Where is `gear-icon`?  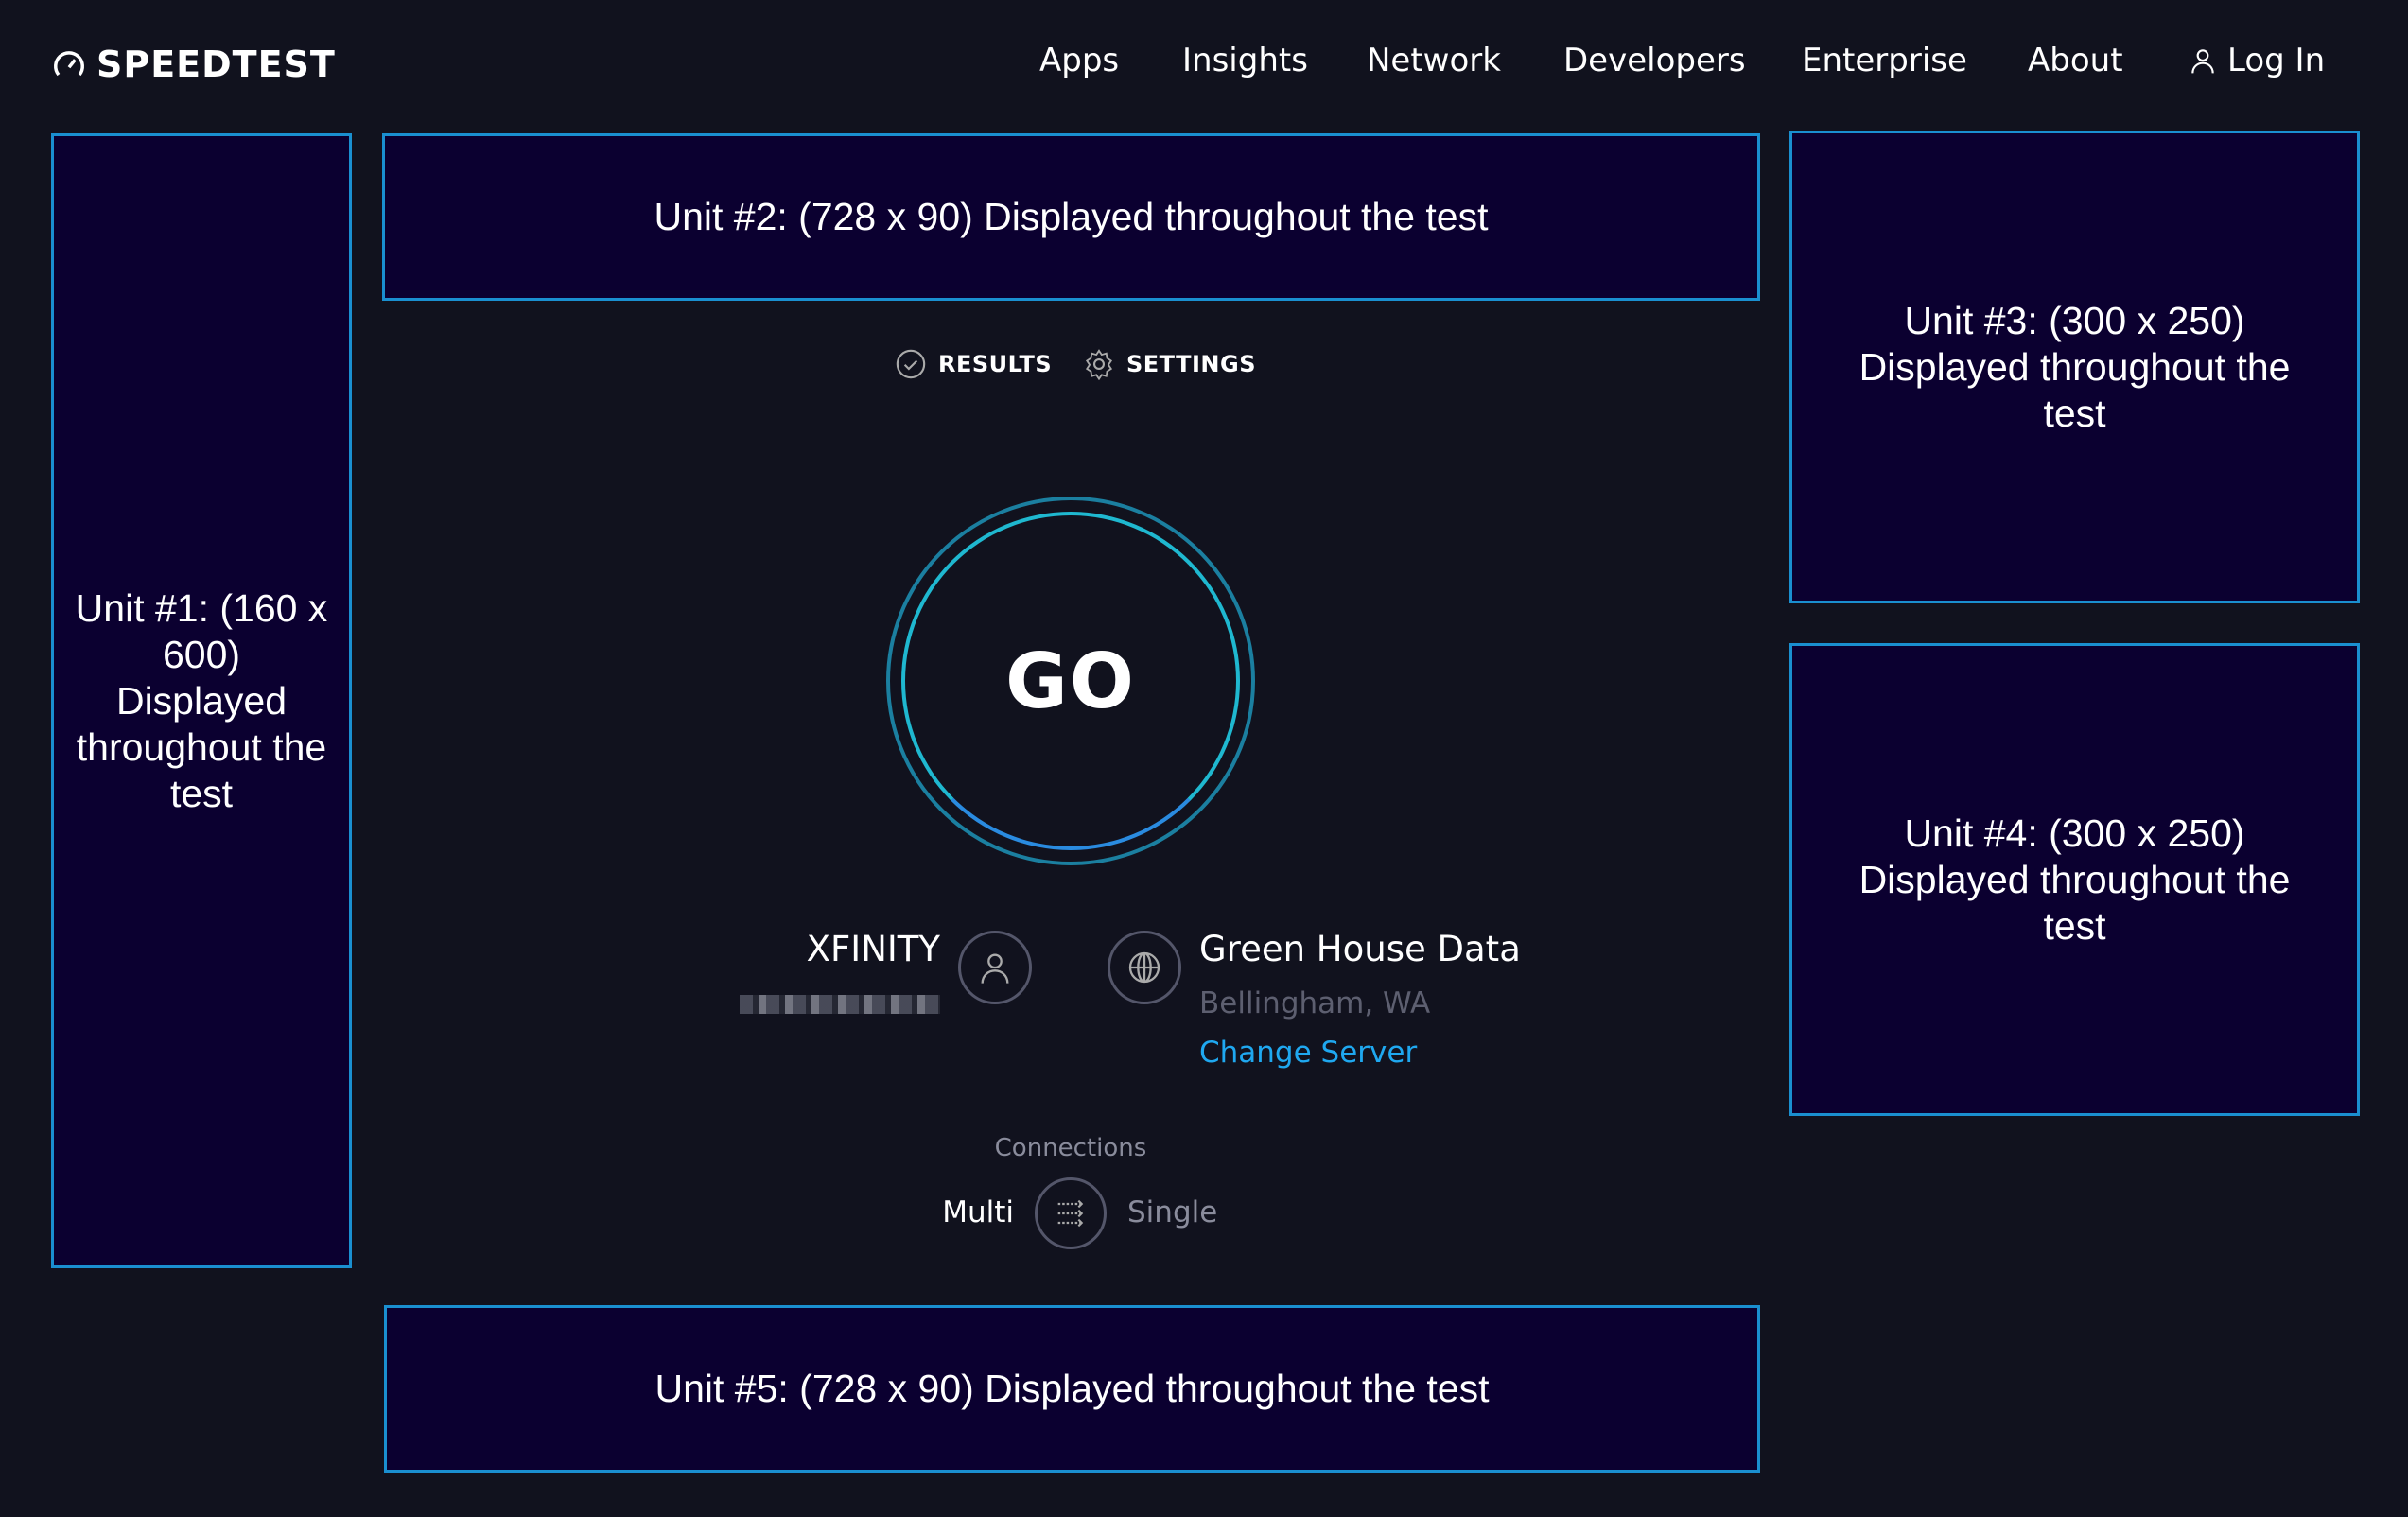
gear-icon is located at coordinates (1099, 364).